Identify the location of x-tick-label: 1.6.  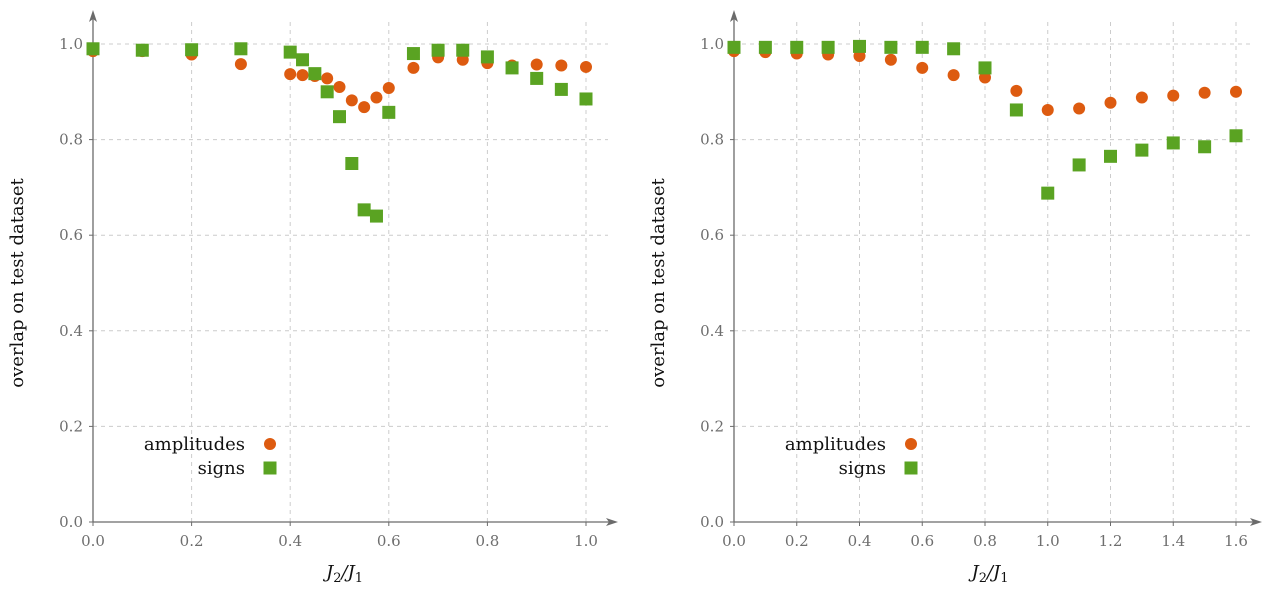
(1236, 541).